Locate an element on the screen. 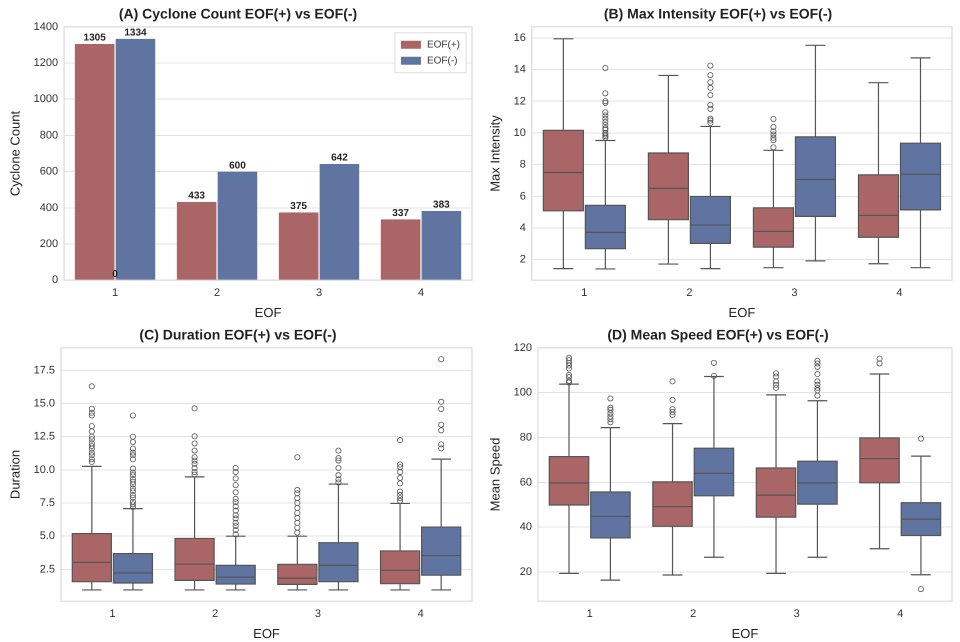 Image resolution: width=960 pixels, height=642 pixels. y-axis-title: Cyclone Count is located at coordinates (14, 153).